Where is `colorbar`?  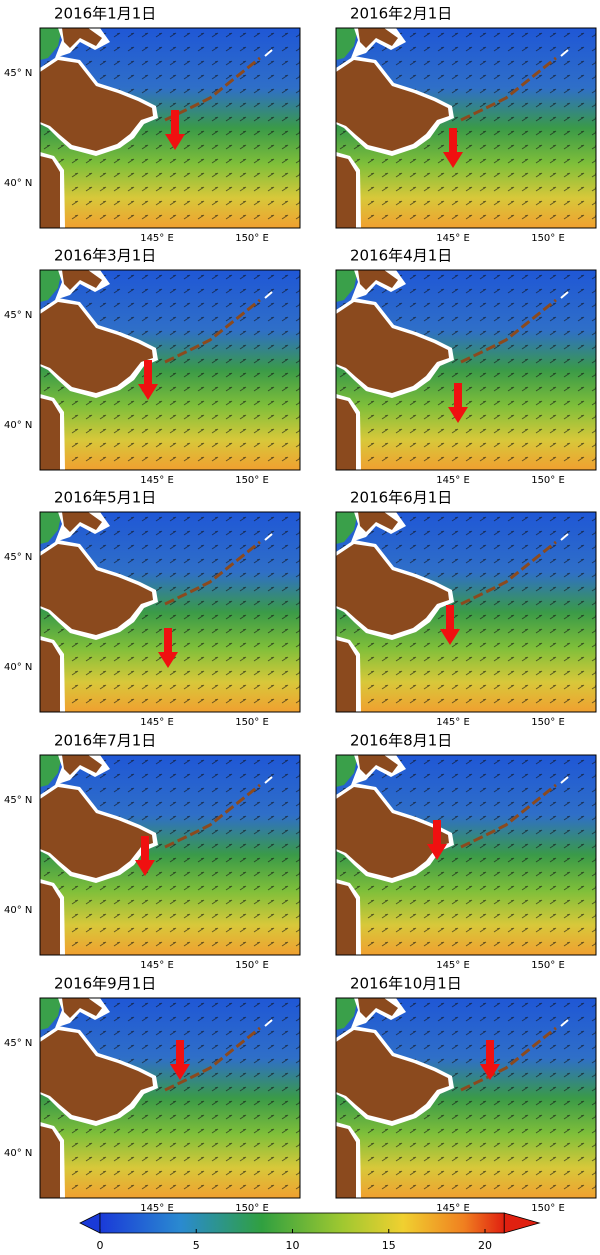 colorbar is located at coordinates (302, 1223).